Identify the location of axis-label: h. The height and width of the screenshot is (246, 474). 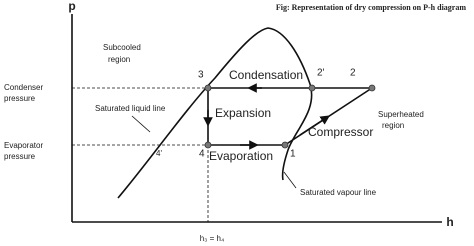
(449, 222).